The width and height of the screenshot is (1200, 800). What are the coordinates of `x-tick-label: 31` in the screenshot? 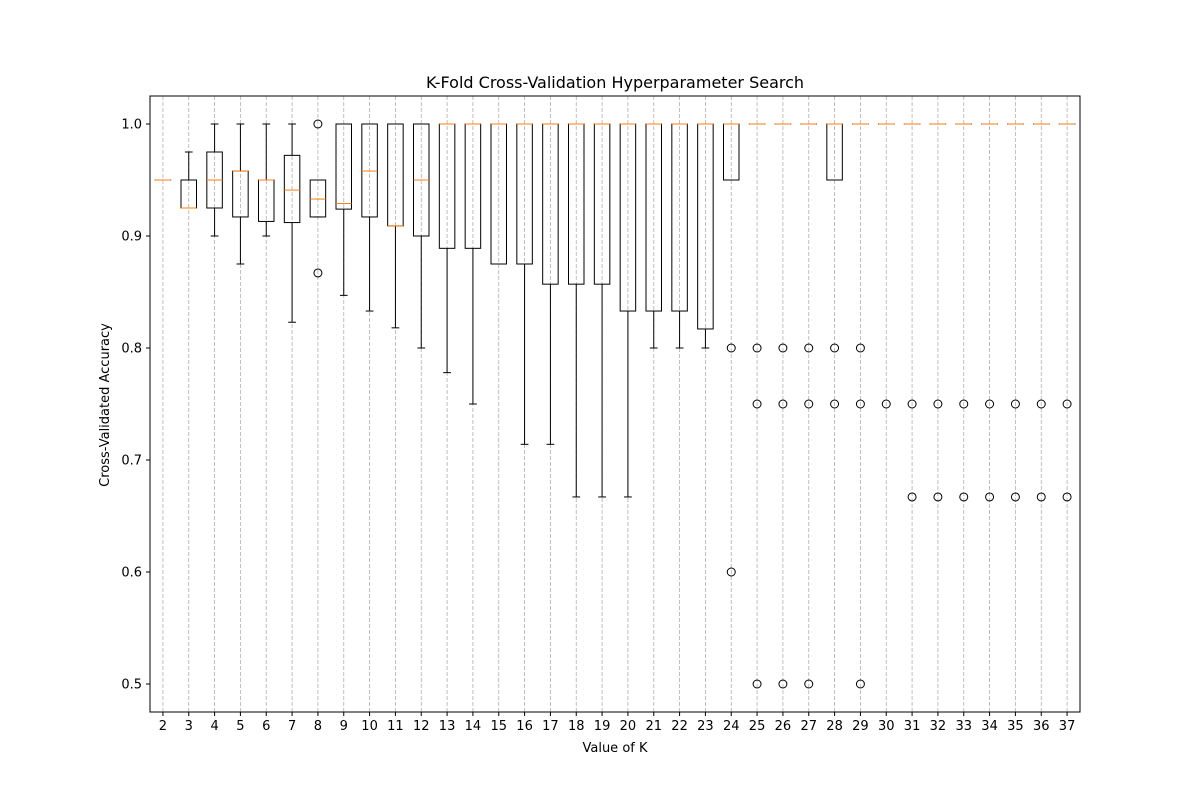 It's located at (912, 726).